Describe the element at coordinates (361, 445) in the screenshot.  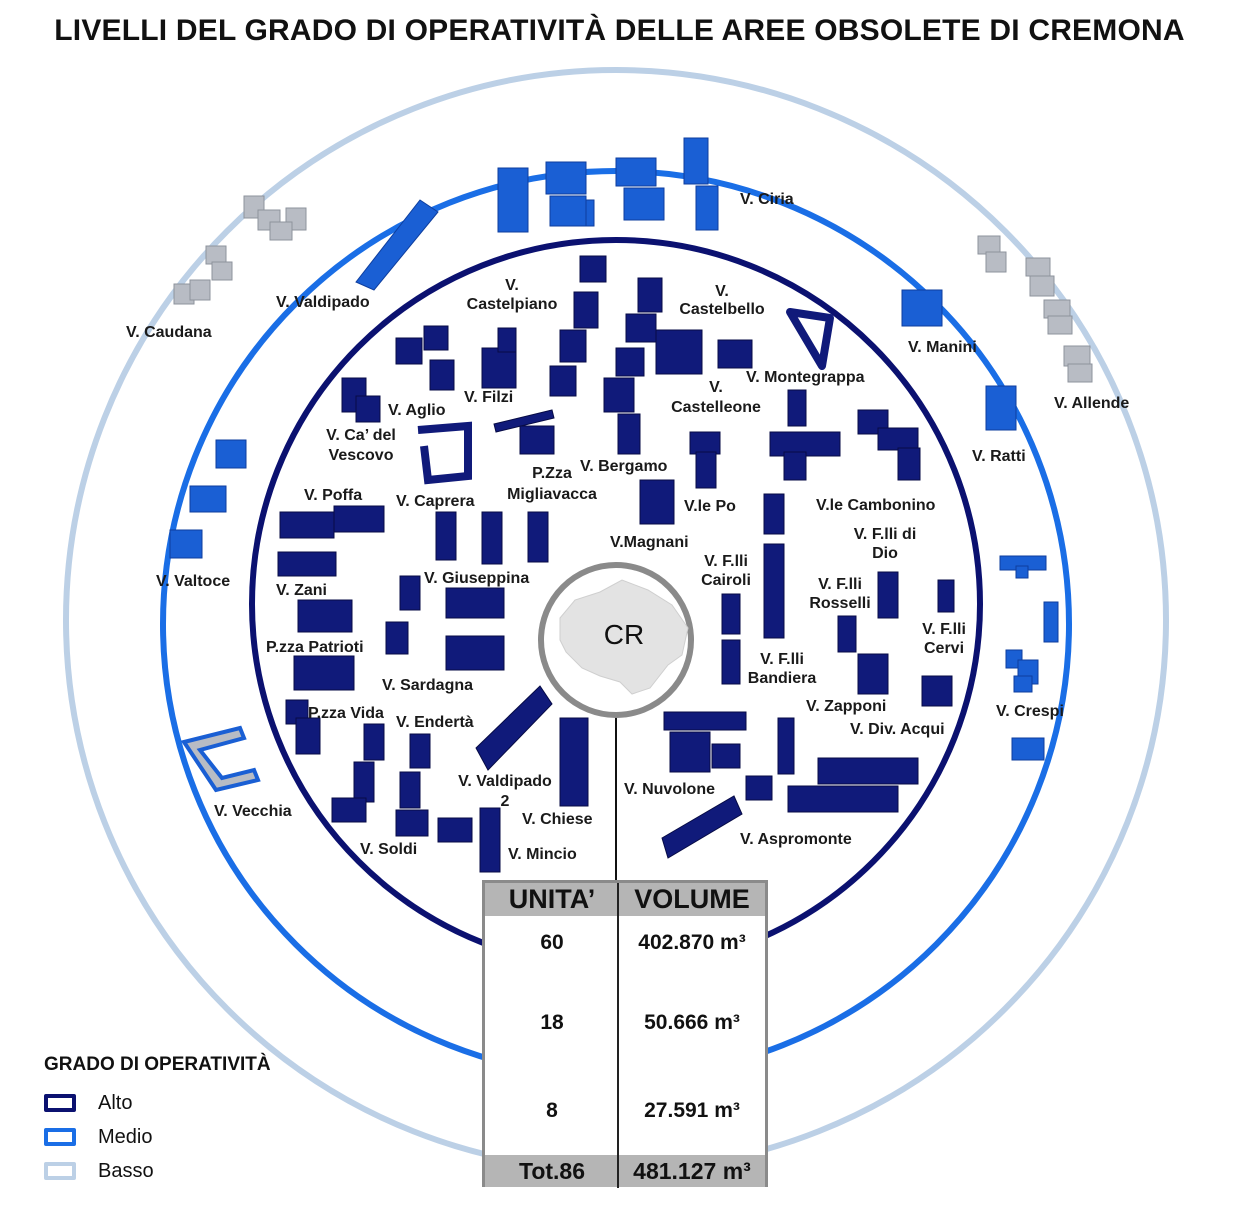
I see `label-v-ca-del-vescovo: V. Ca’ del Vescovo` at that location.